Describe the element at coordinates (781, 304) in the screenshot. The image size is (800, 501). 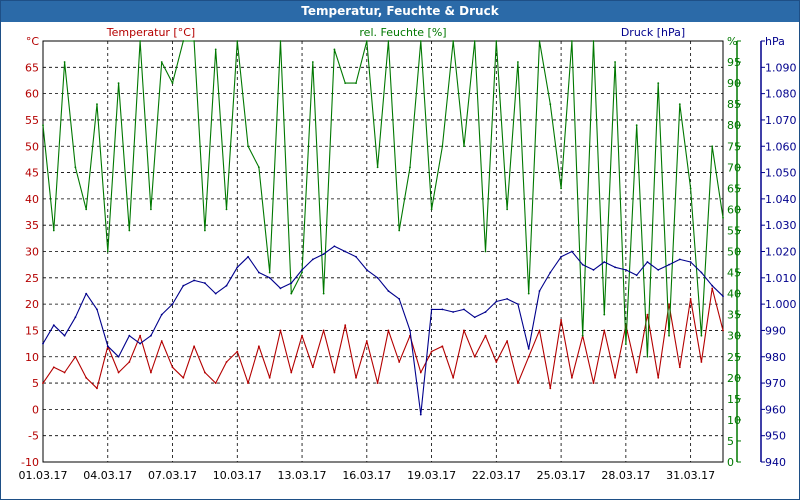
I see `pressure-tick-label: 1.000` at that location.